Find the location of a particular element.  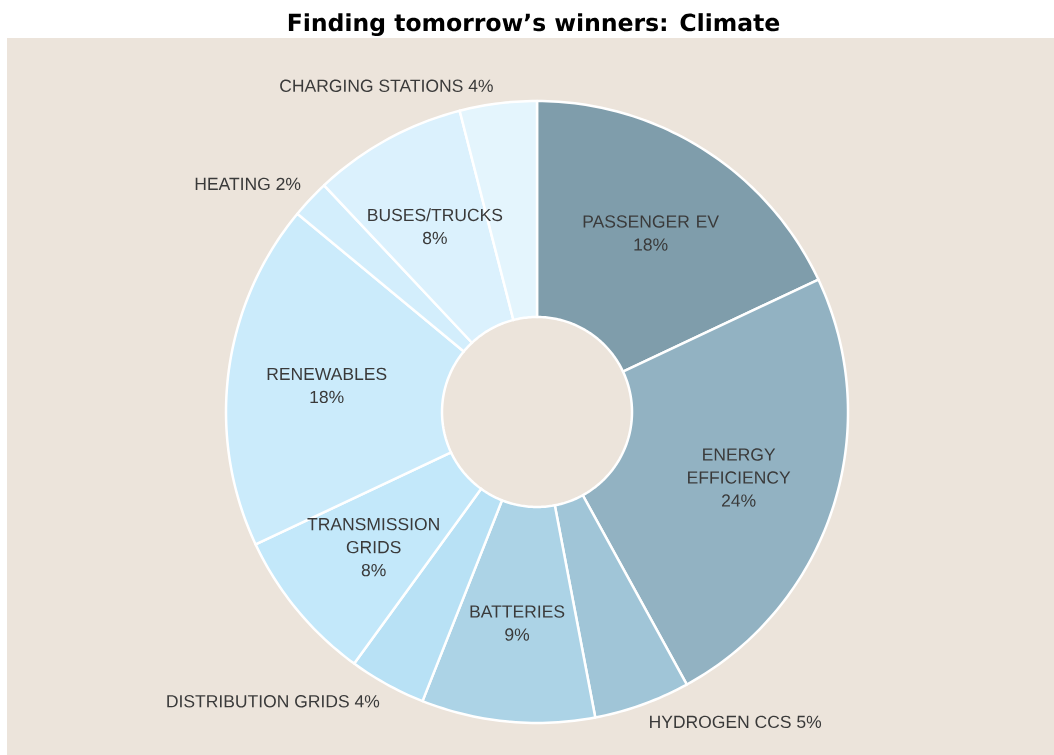

slice-label: RENEWABLES is located at coordinates (327, 374).